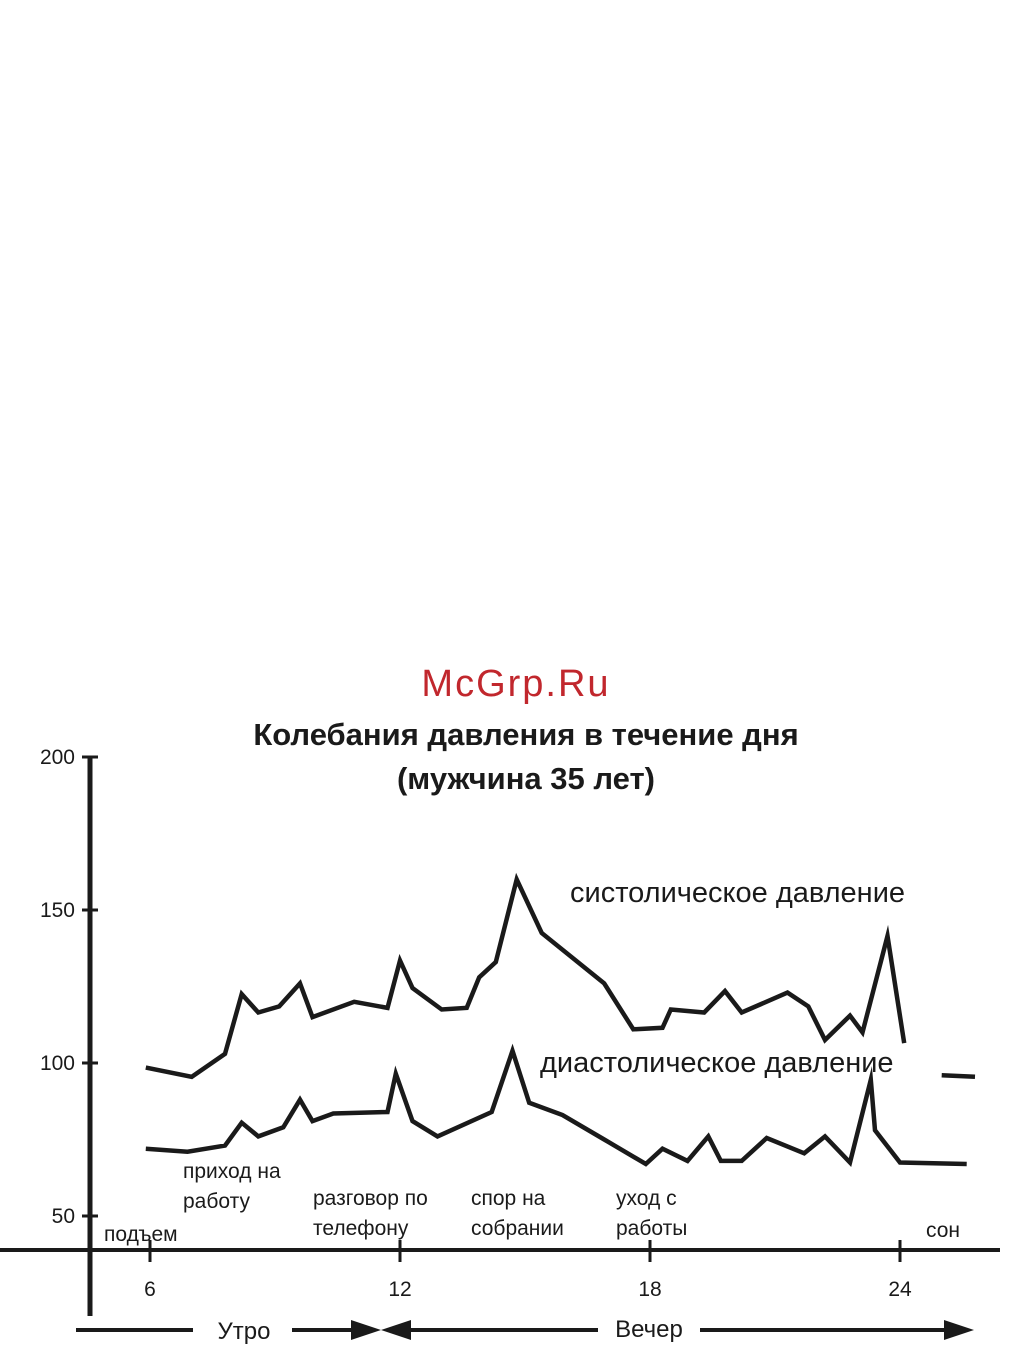 Image resolution: width=1021 pixels, height=1361 pixels. I want to click on chart-title: Колебания давления в течение дня, so click(525, 734).